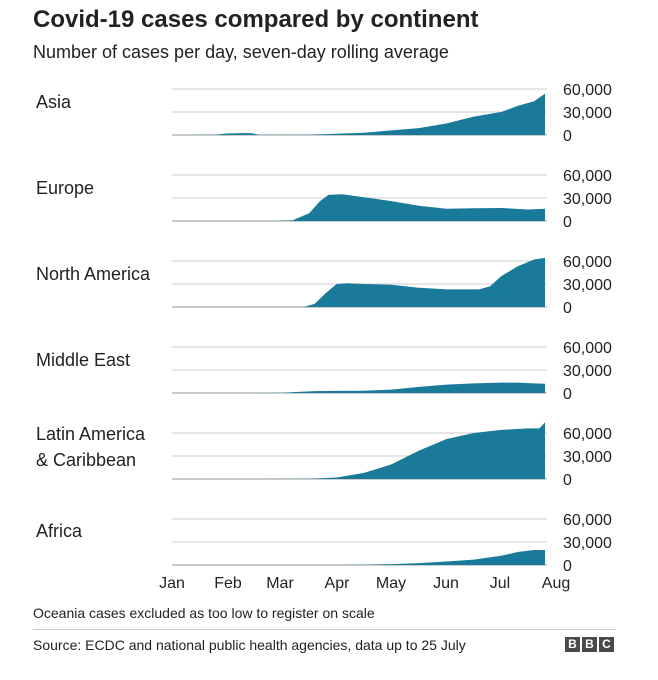 This screenshot has height=680, width=658. I want to click on logo-letter-b2: B, so click(589, 644).